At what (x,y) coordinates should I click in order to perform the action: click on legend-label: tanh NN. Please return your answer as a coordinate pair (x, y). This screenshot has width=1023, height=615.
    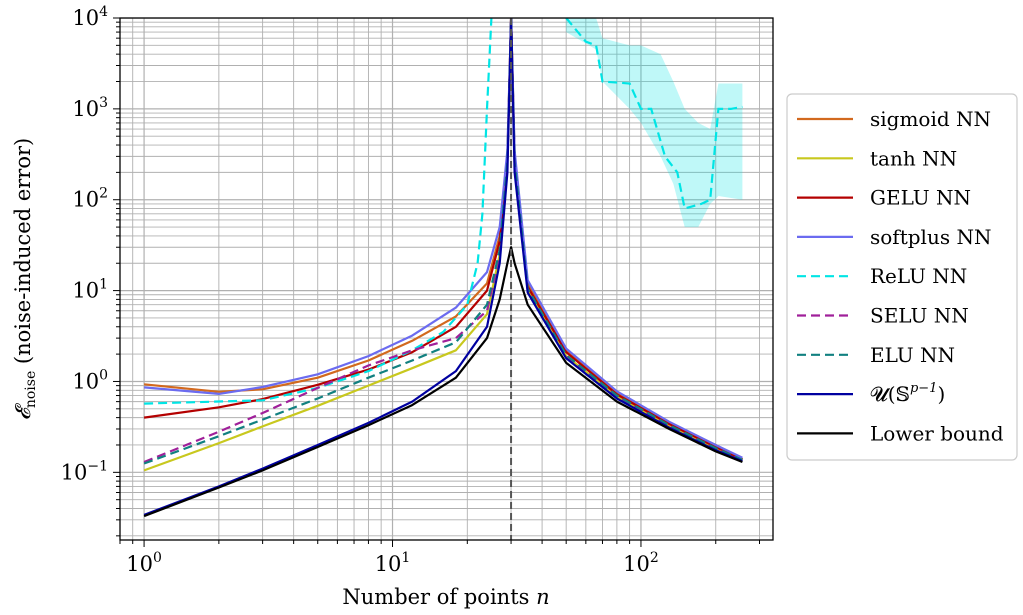
    Looking at the image, I should click on (913, 158).